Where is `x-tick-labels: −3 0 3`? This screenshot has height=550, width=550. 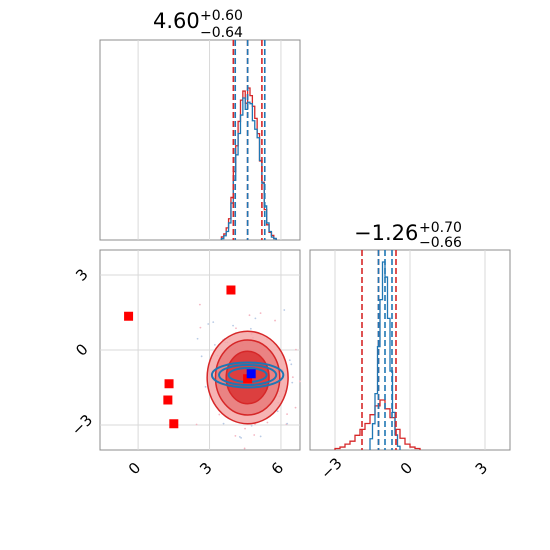 x-tick-labels: −3 0 3 is located at coordinates (404, 468).